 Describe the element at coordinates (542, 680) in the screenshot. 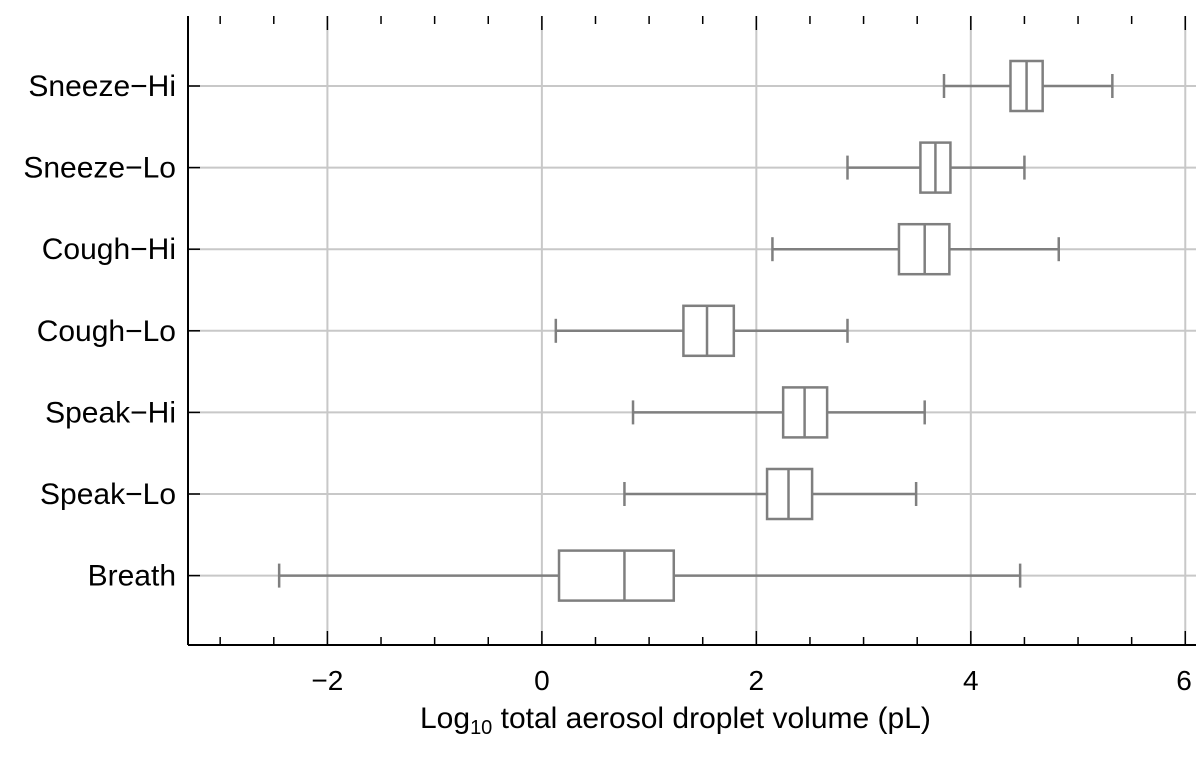

I see `x-tick-label: 0` at that location.